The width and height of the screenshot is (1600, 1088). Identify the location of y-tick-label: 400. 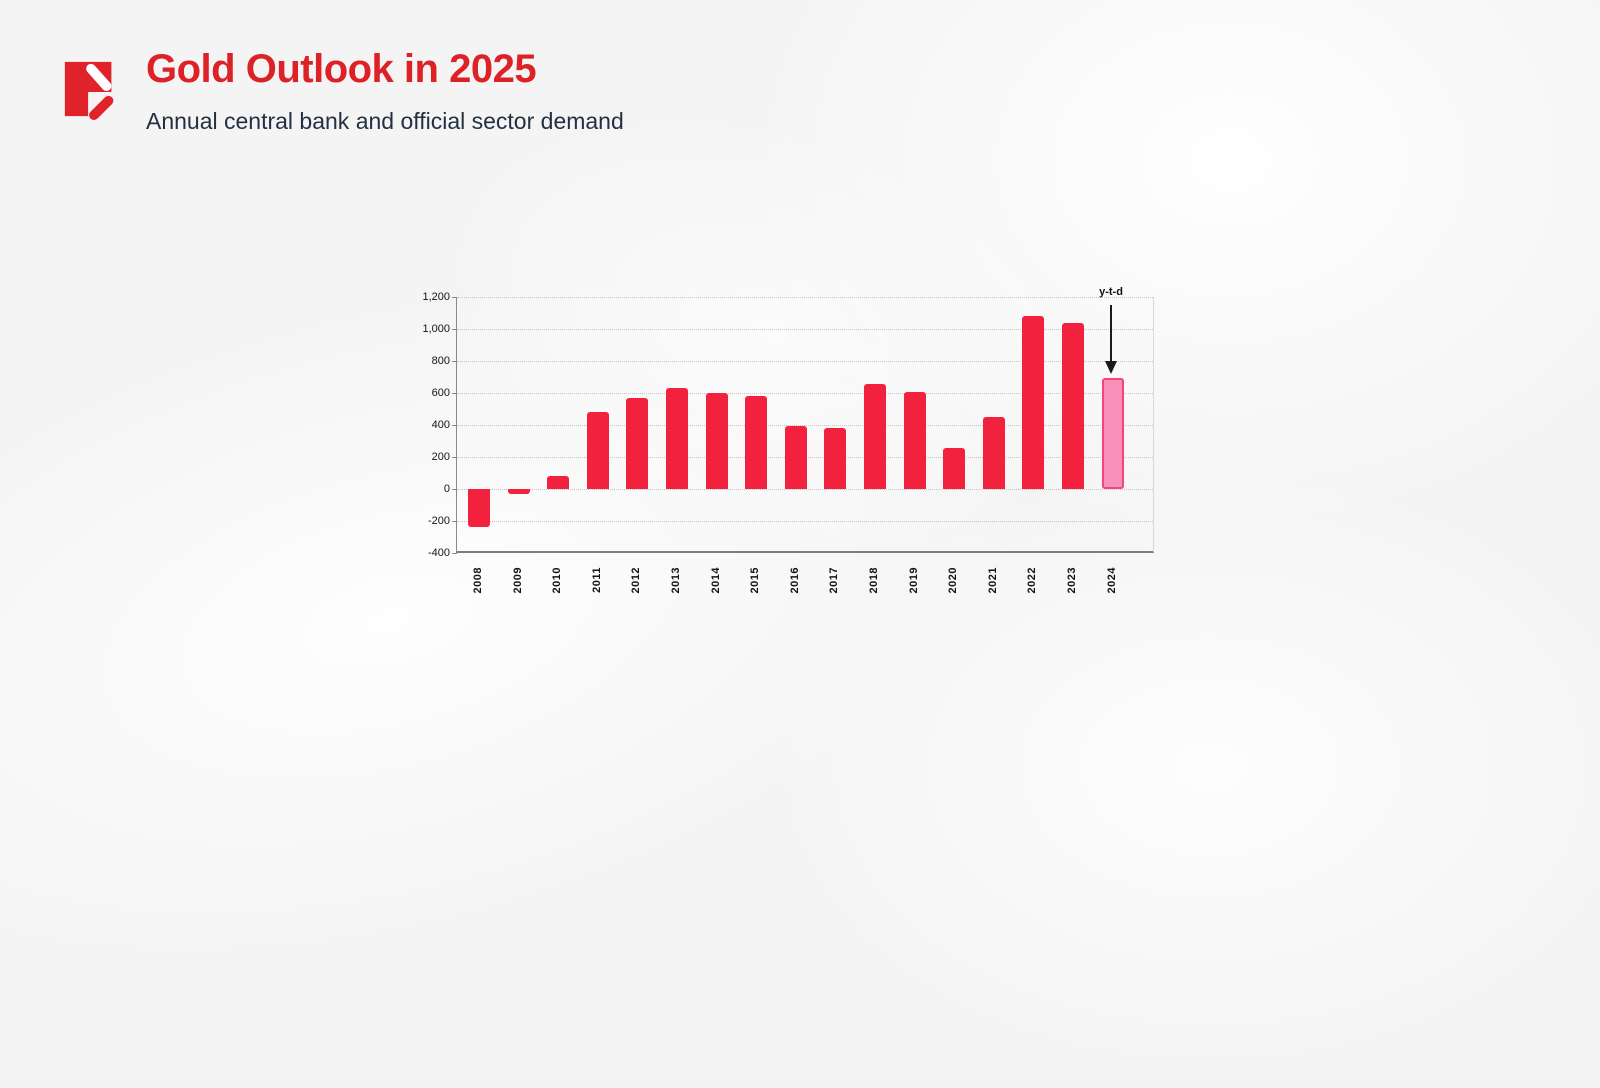
(440, 425).